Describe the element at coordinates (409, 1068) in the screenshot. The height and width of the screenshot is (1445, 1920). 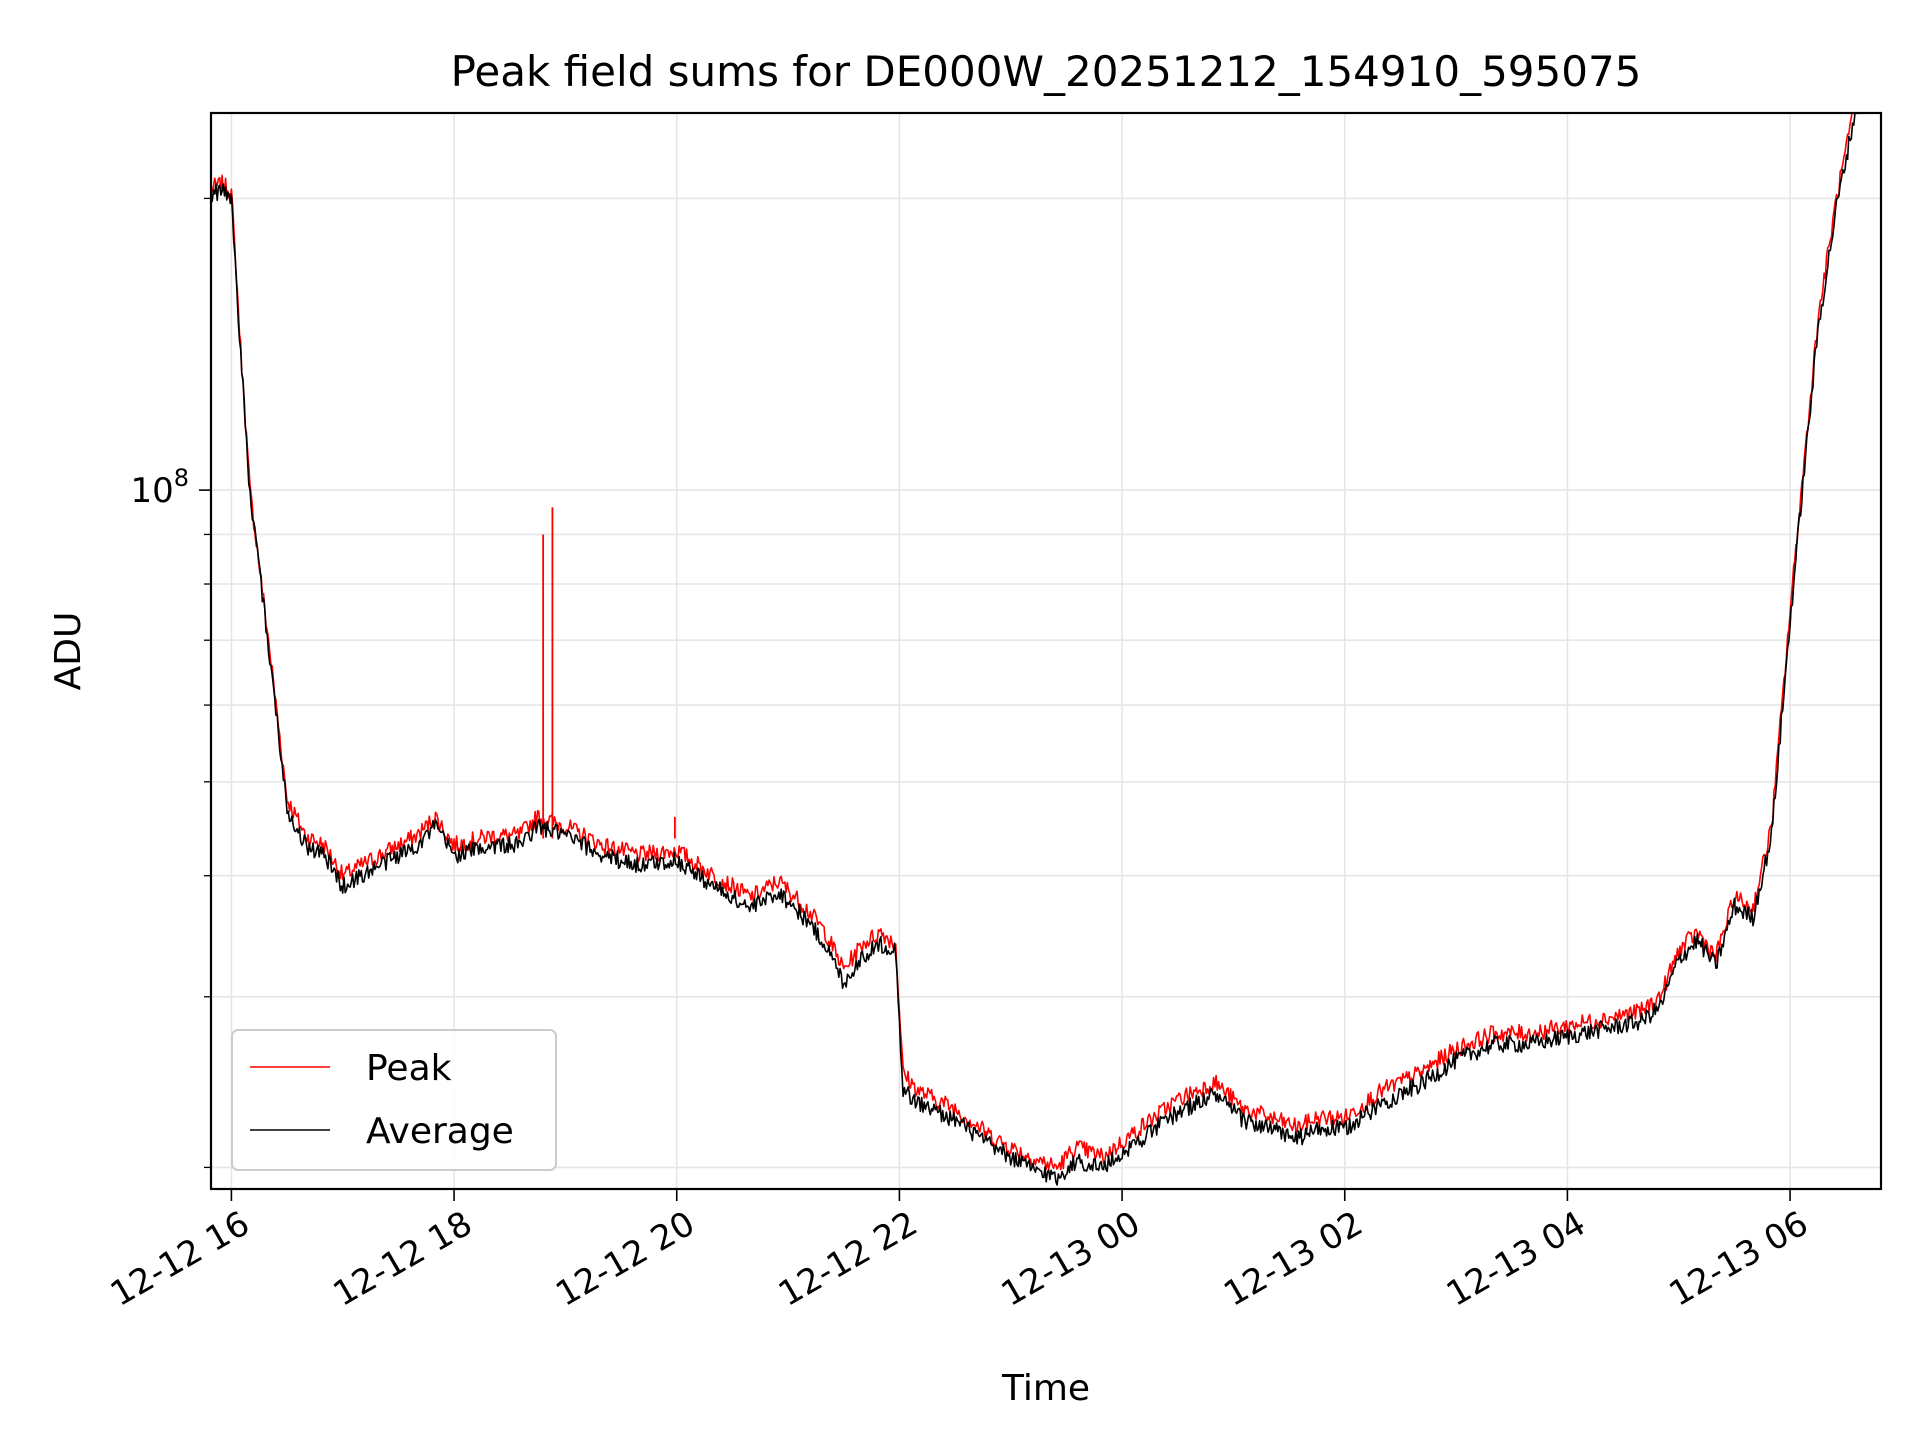
I see `legend-label-peak: Peak` at that location.